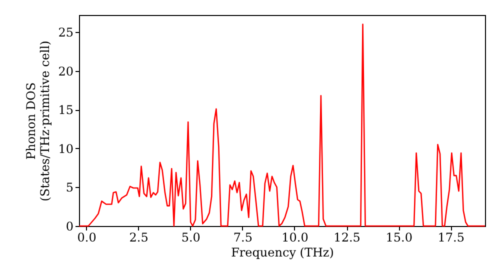 The width and height of the screenshot is (500, 280). What do you see at coordinates (295, 237) in the screenshot?
I see `x-tick-label: 10.0` at bounding box center [295, 237].